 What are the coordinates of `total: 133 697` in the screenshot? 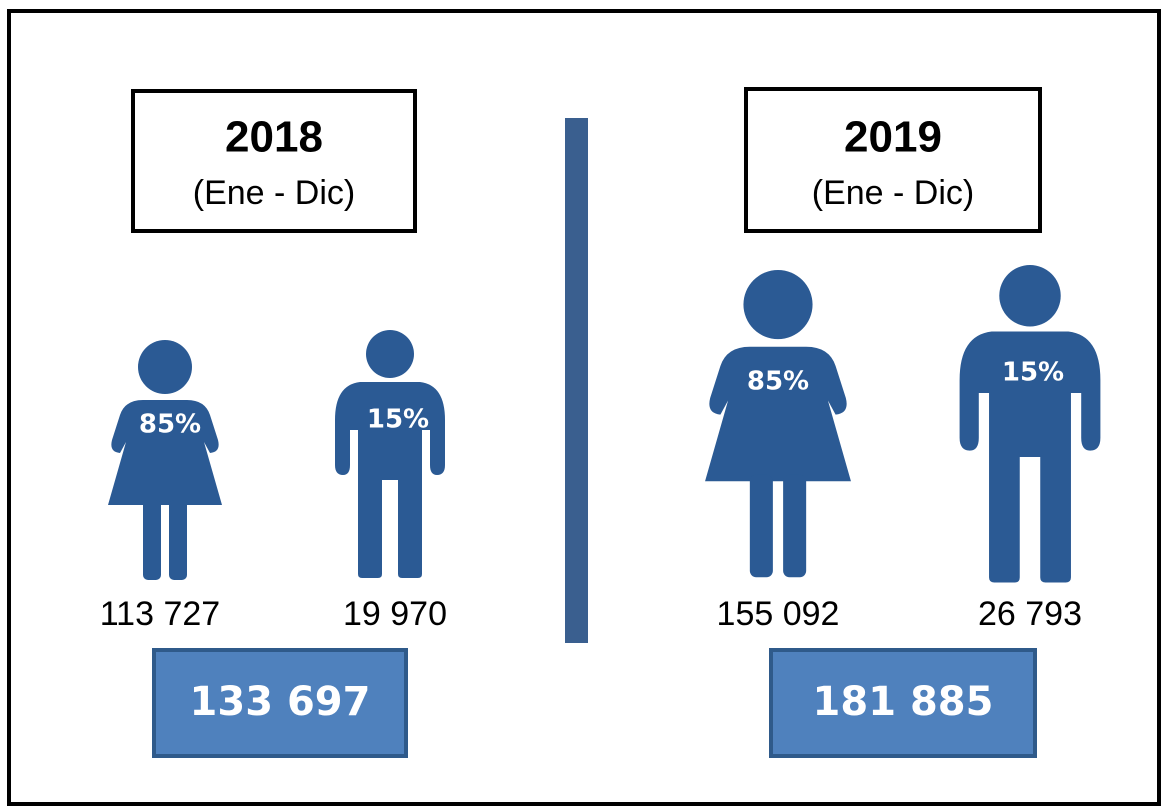 It's located at (280, 702).